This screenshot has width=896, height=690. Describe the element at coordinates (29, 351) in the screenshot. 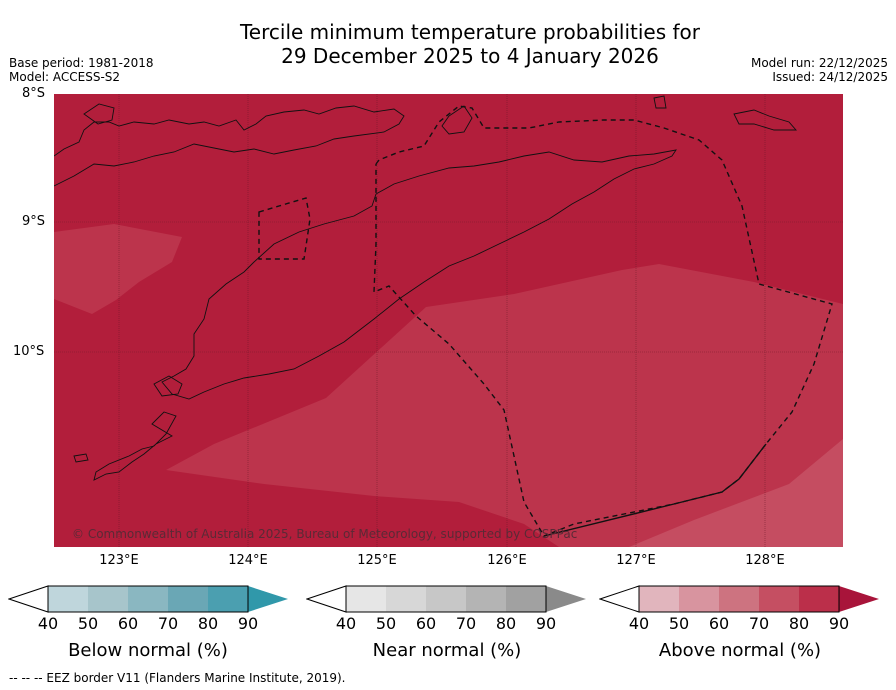

I see `lat-label-10s: 10°S` at that location.